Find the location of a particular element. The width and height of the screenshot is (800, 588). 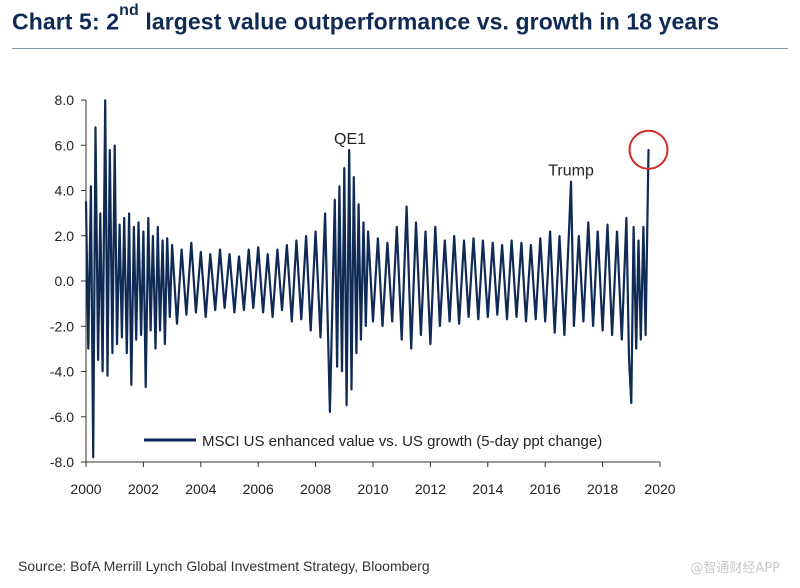

y-tick-label: -8.0 is located at coordinates (62, 462).